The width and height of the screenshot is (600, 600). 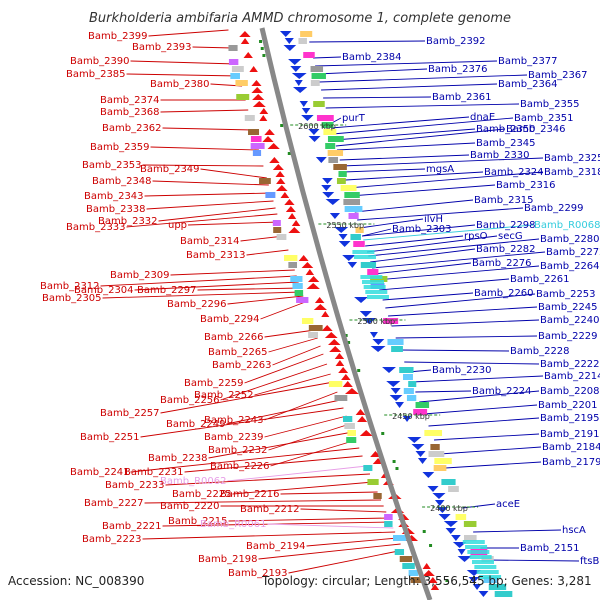 What do you see at coordinates (544, 118) in the screenshot?
I see `gene-label-right: Bamb_2351` at bounding box center [544, 118].